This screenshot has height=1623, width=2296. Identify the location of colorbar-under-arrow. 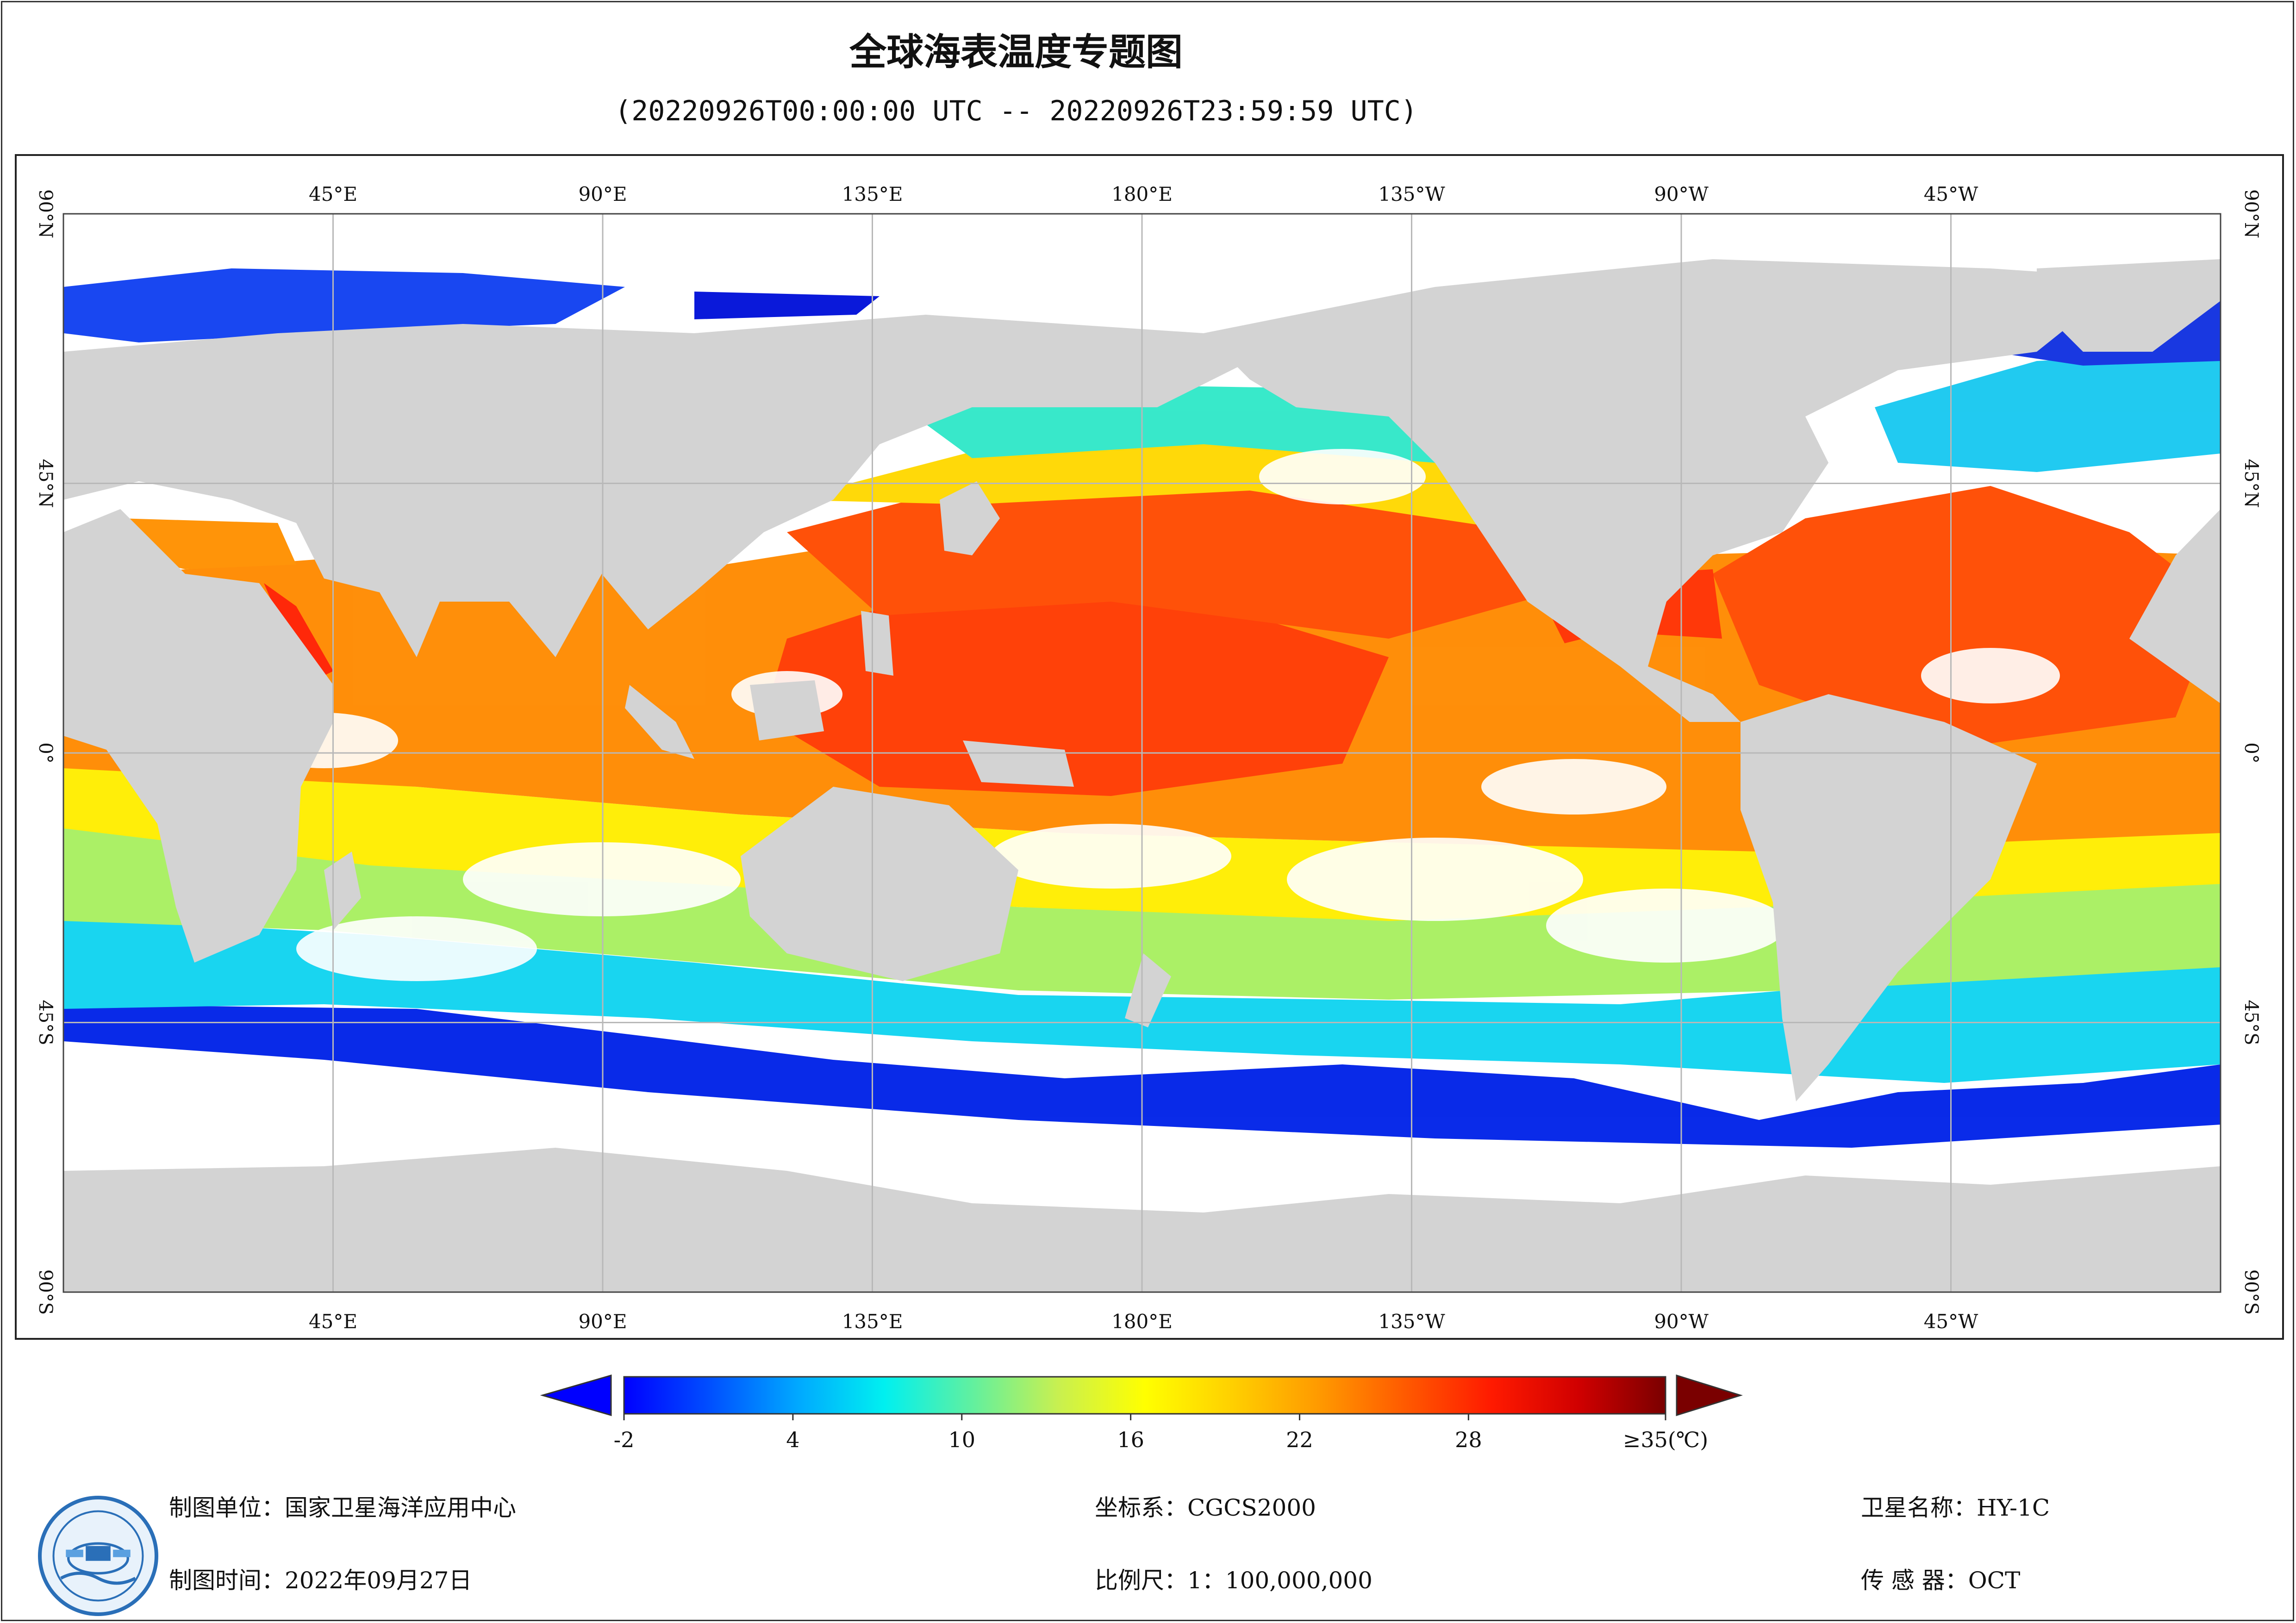
(576, 1395).